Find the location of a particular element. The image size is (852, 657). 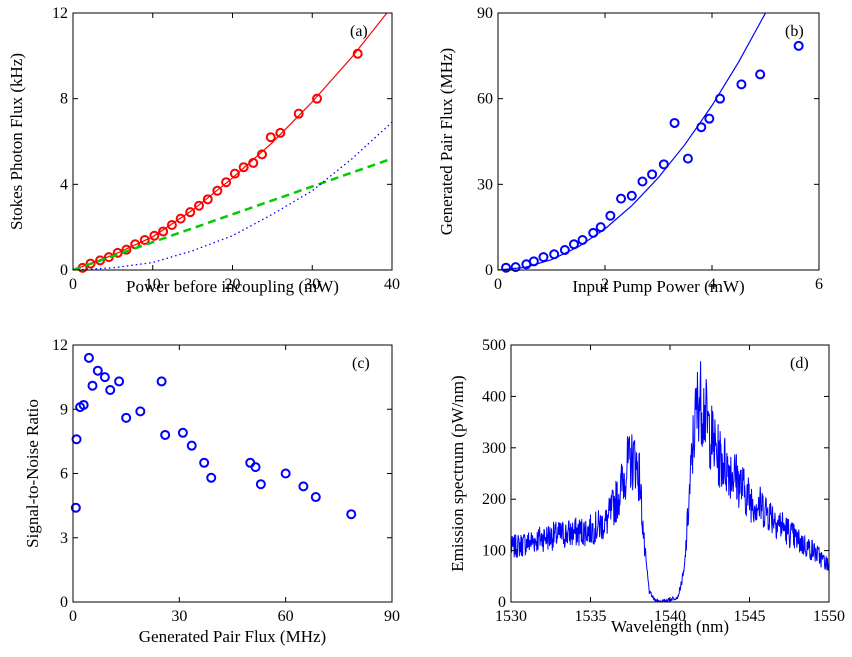

chart-b-ytick-label-3: 90 is located at coordinates (485, 13).